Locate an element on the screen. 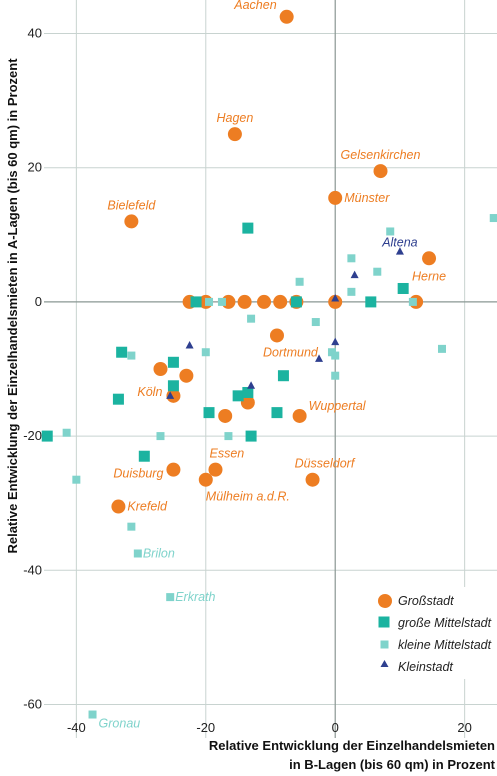 This screenshot has width=497, height=776. point-label: Krefeld is located at coordinates (147, 507).